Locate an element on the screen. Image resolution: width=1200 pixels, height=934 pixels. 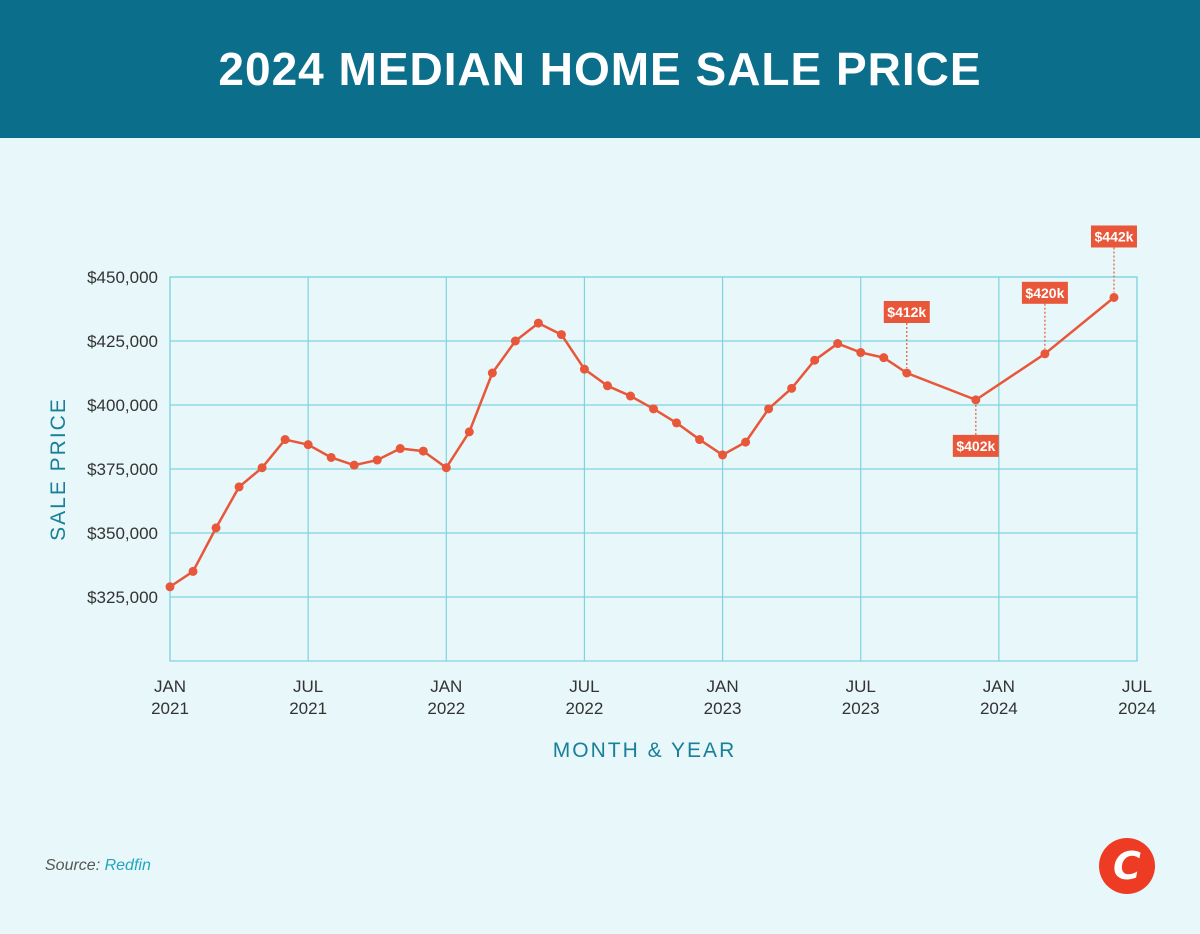
brand-logo-icon: C is located at coordinates (1127, 866).